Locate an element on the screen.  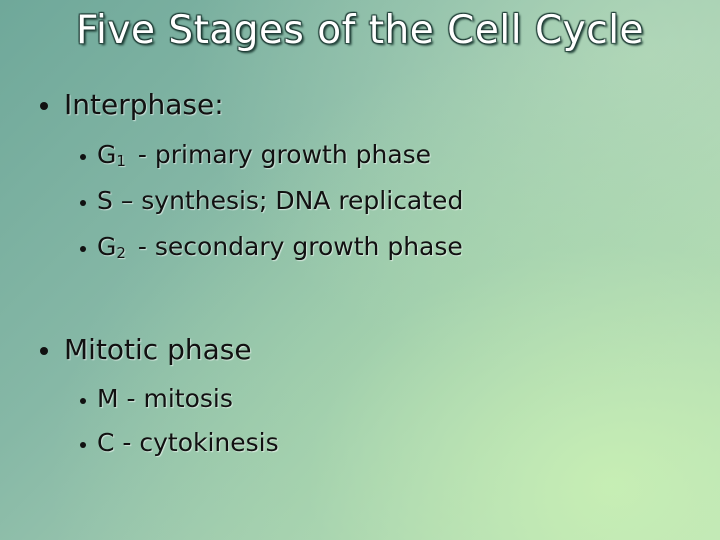
list-item: G2 - secondary growth phase is located at coordinates (280, 247).